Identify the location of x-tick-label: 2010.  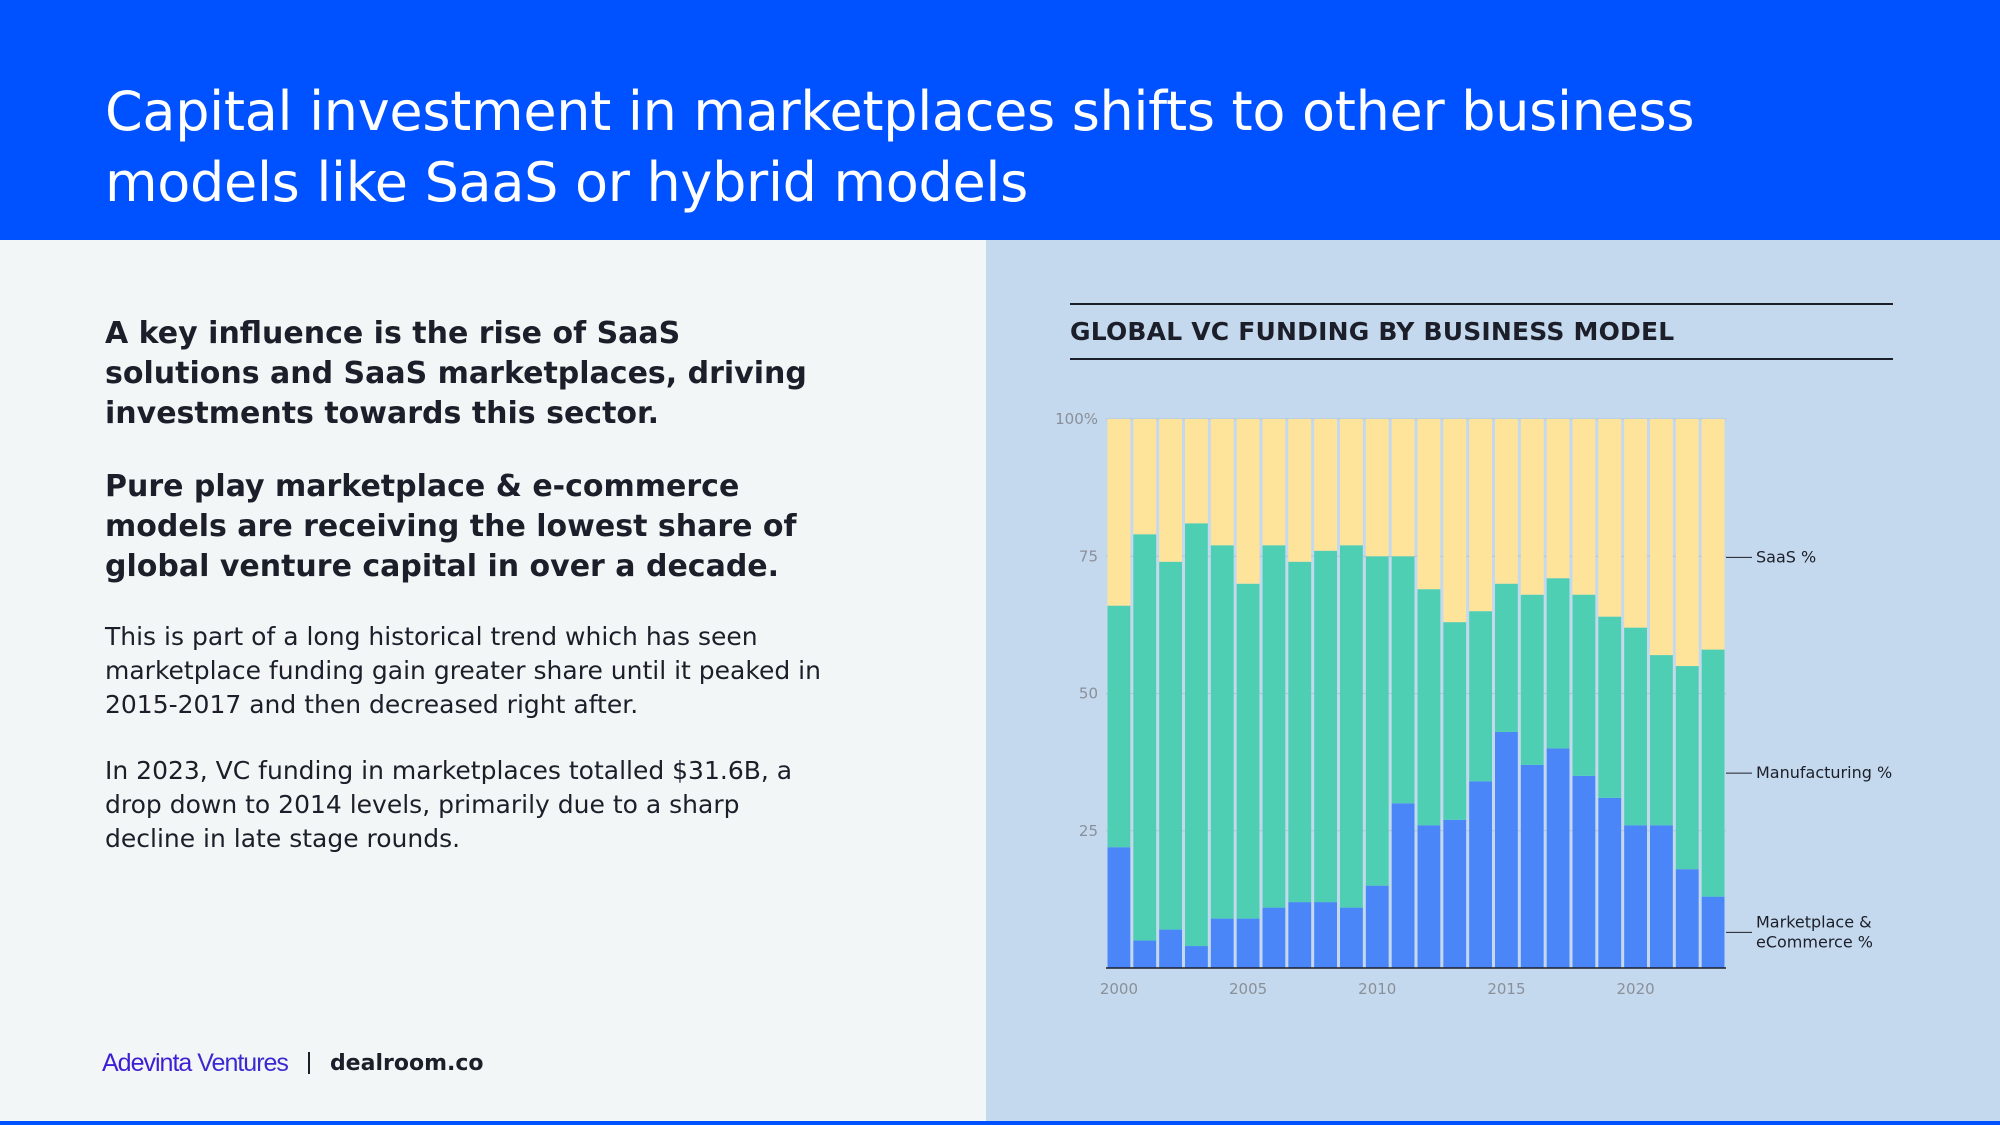
(1377, 989).